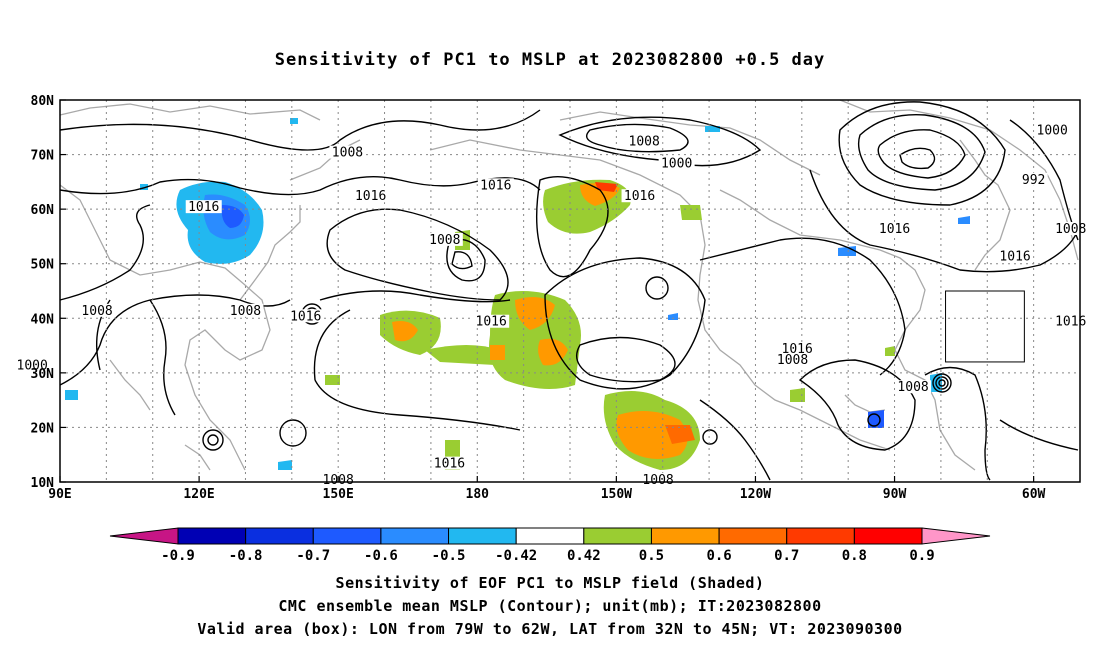 Image resolution: width=1100 pixels, height=650 pixels. What do you see at coordinates (786, 556) in the screenshot?
I see `colorbar-tick-label: 0.7` at bounding box center [786, 556].